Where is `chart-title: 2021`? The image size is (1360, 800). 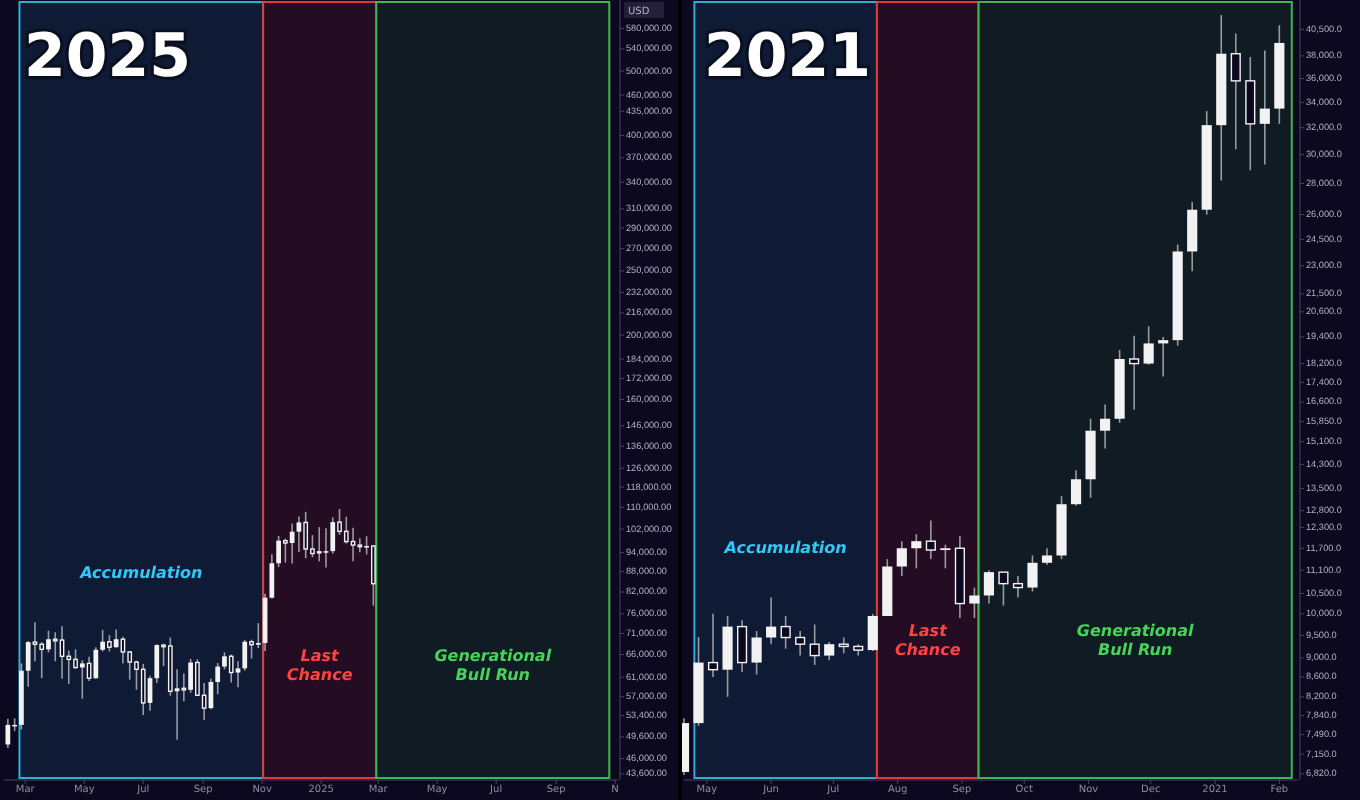
chart-title: 2021 is located at coordinates (787, 57).